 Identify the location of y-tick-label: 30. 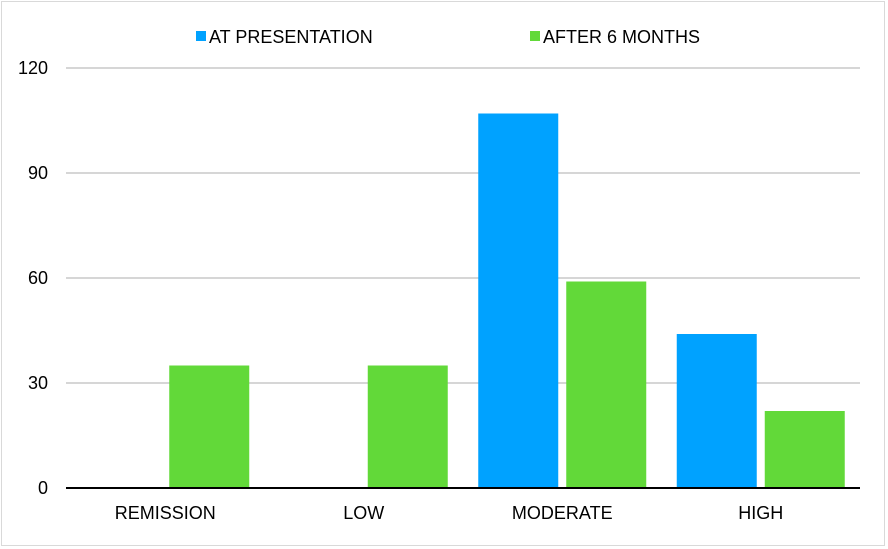
(38, 383).